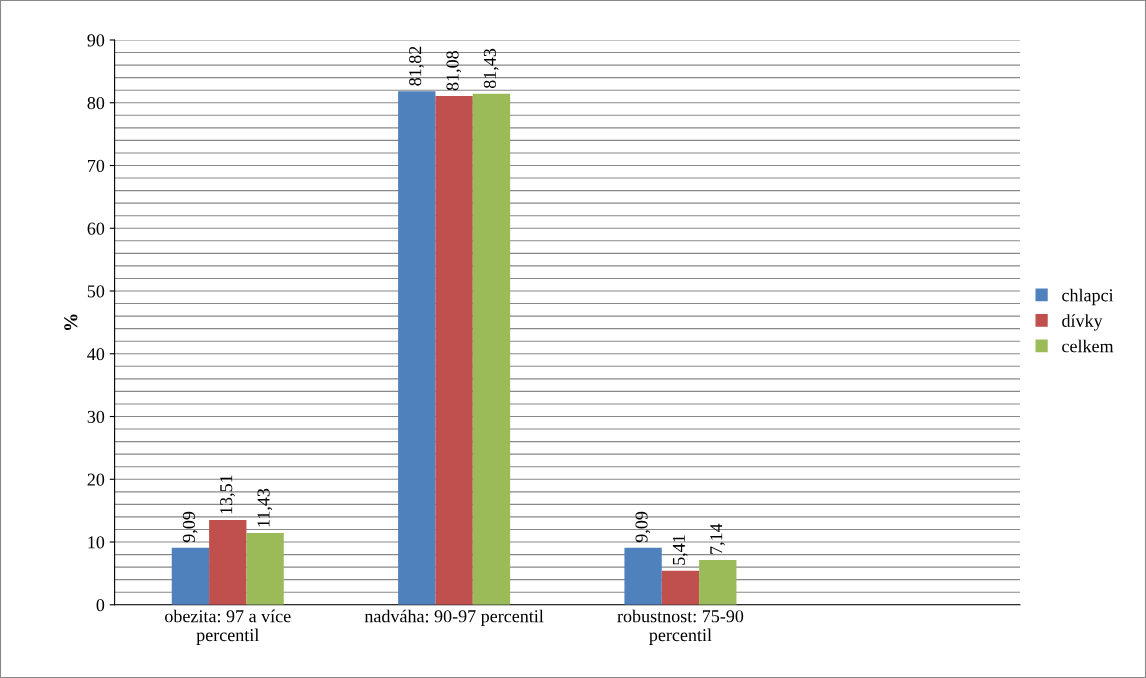 This screenshot has width=1146, height=678. What do you see at coordinates (96, 354) in the screenshot?
I see `y-tick-label: 40` at bounding box center [96, 354].